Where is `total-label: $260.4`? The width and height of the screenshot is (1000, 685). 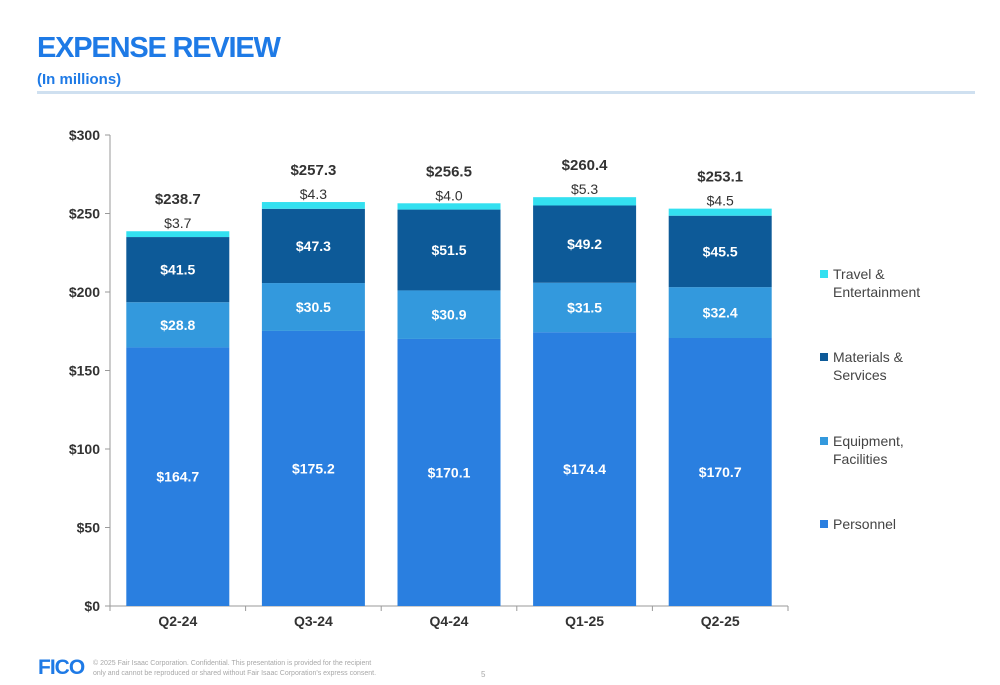
total-label: $260.4 is located at coordinates (585, 165).